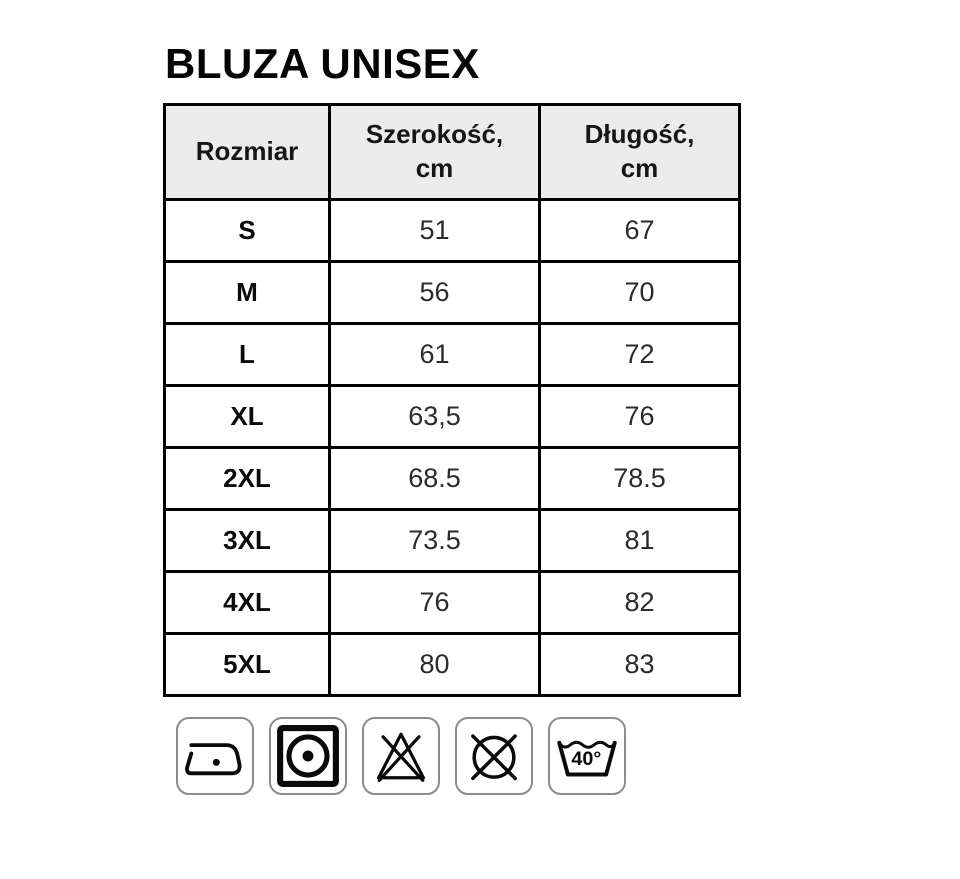  What do you see at coordinates (639, 664) in the screenshot?
I see `length-cell: 83` at bounding box center [639, 664].